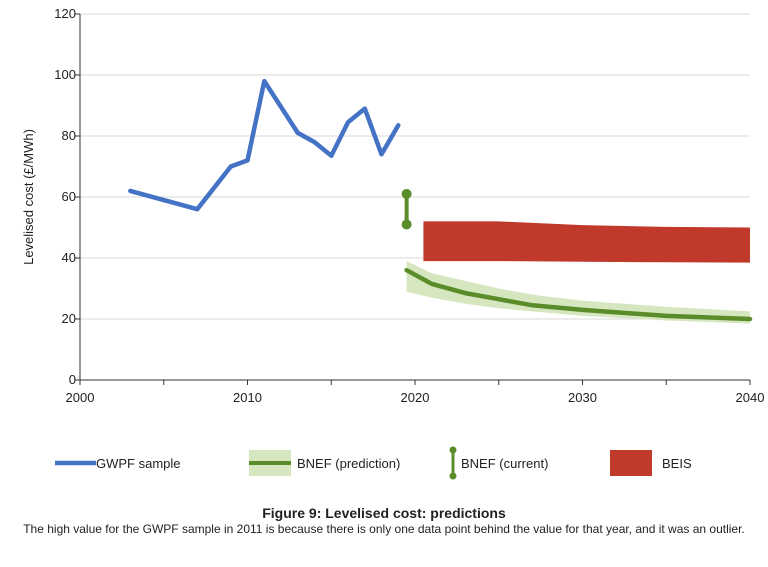 The height and width of the screenshot is (567, 768). Describe the element at coordinates (247, 397) in the screenshot. I see `x-tick-label: 2010` at that location.